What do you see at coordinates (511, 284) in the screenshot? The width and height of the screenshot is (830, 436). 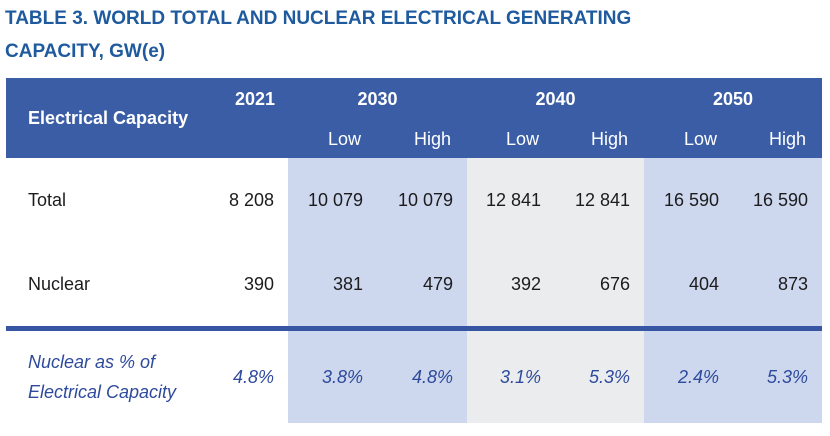 I see `table-cell: 392` at bounding box center [511, 284].